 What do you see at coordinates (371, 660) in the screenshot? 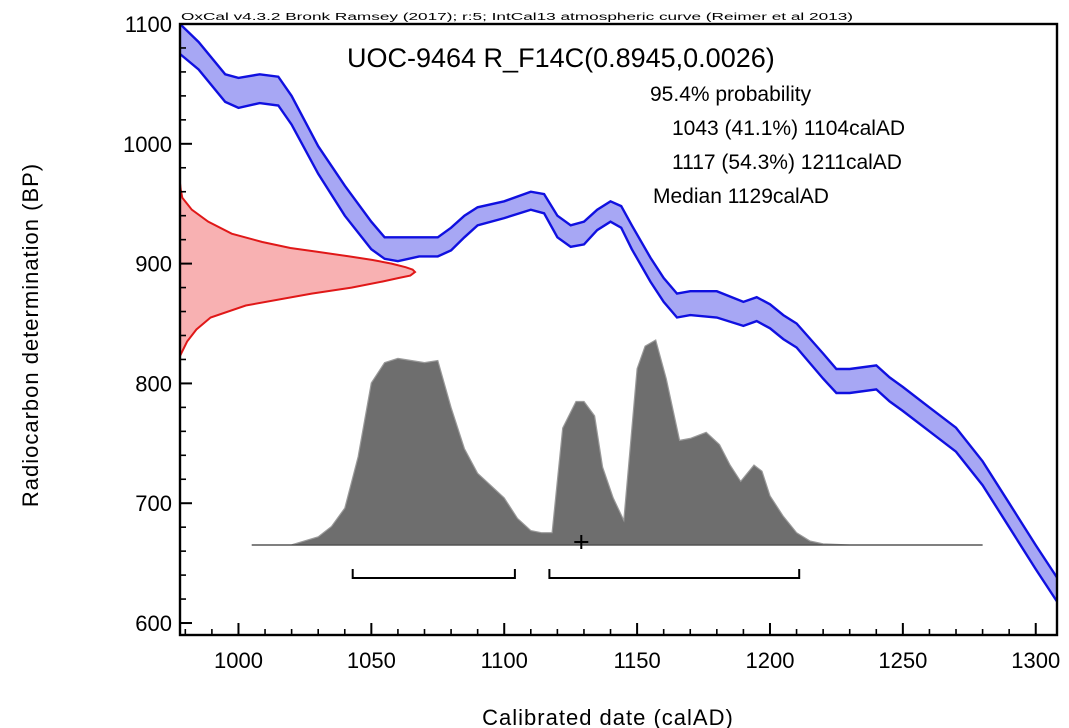
I see `x-tick-label-1050: 1050` at bounding box center [371, 660].